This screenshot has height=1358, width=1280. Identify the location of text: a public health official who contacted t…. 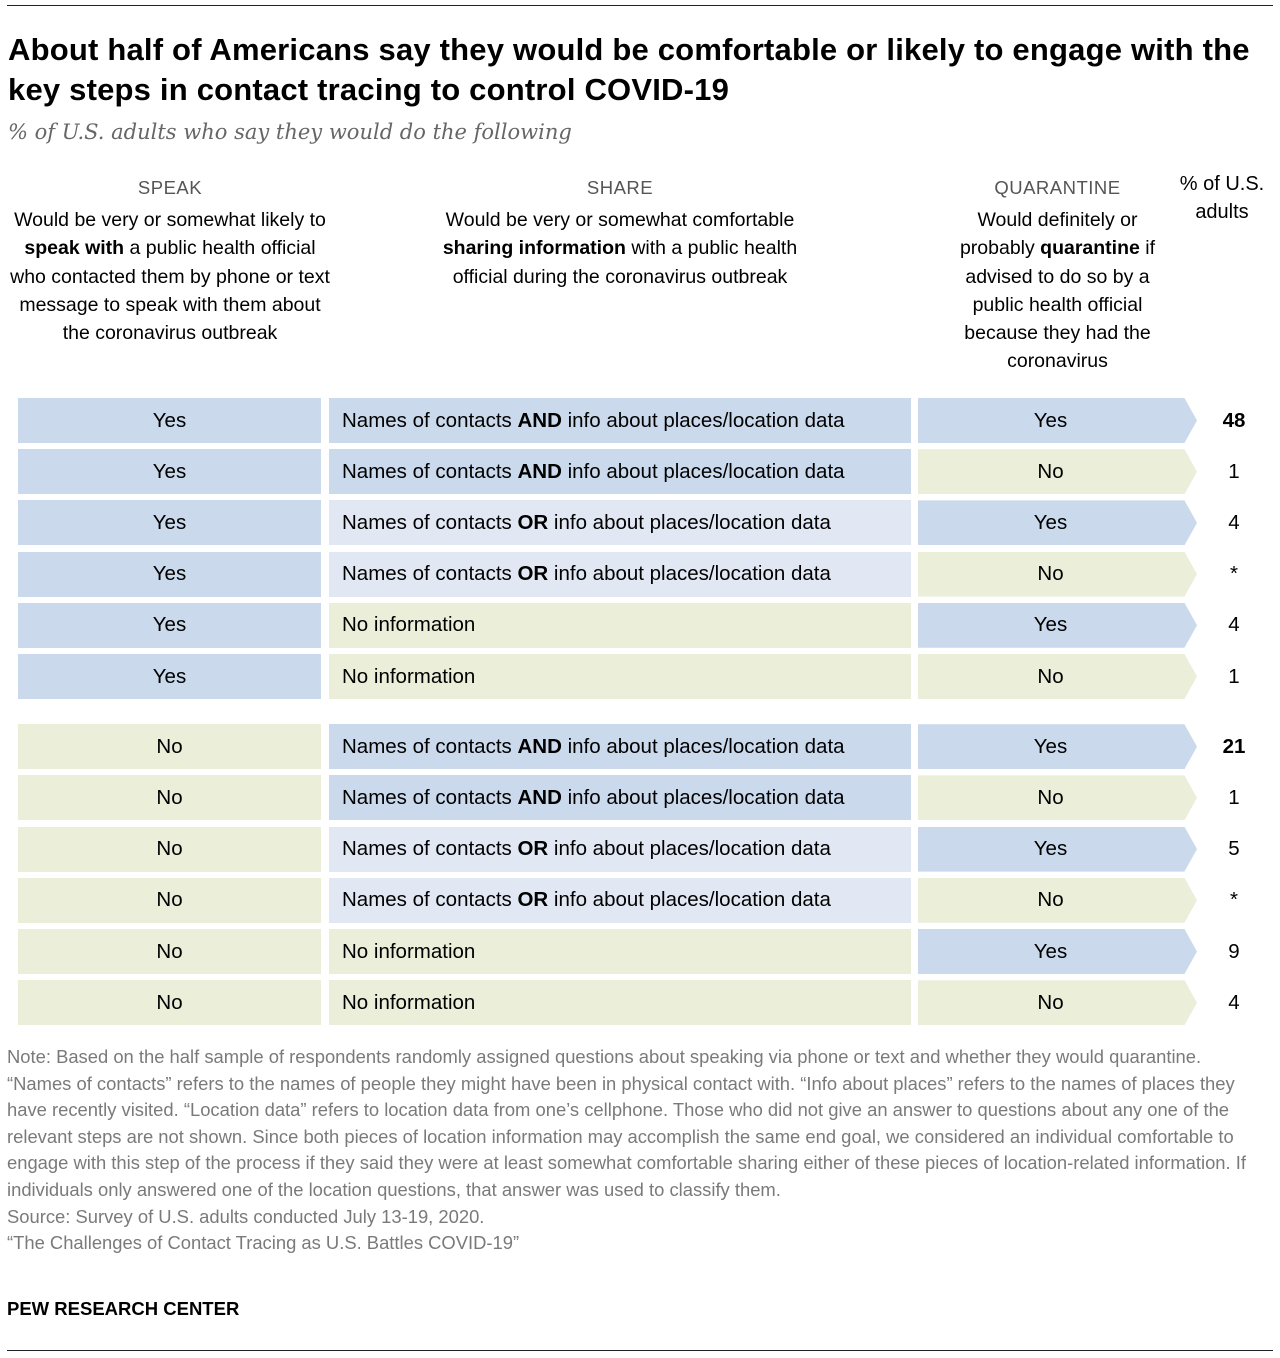
(170, 291).